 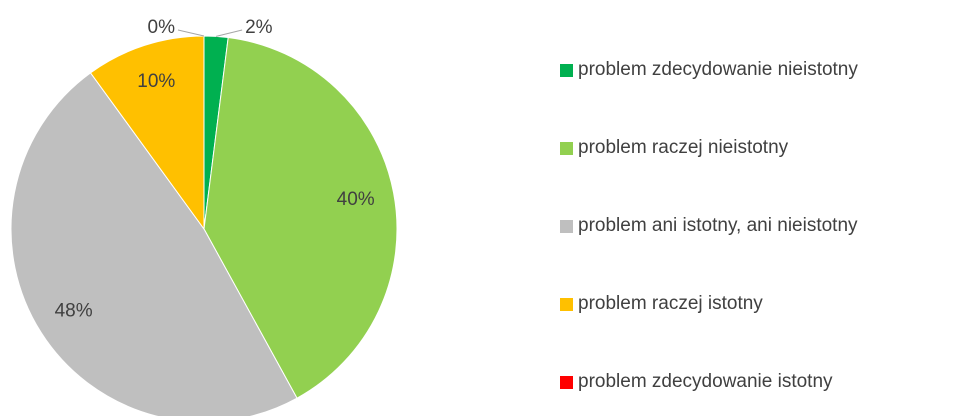 I want to click on data-label: 10%, so click(x=156, y=81).